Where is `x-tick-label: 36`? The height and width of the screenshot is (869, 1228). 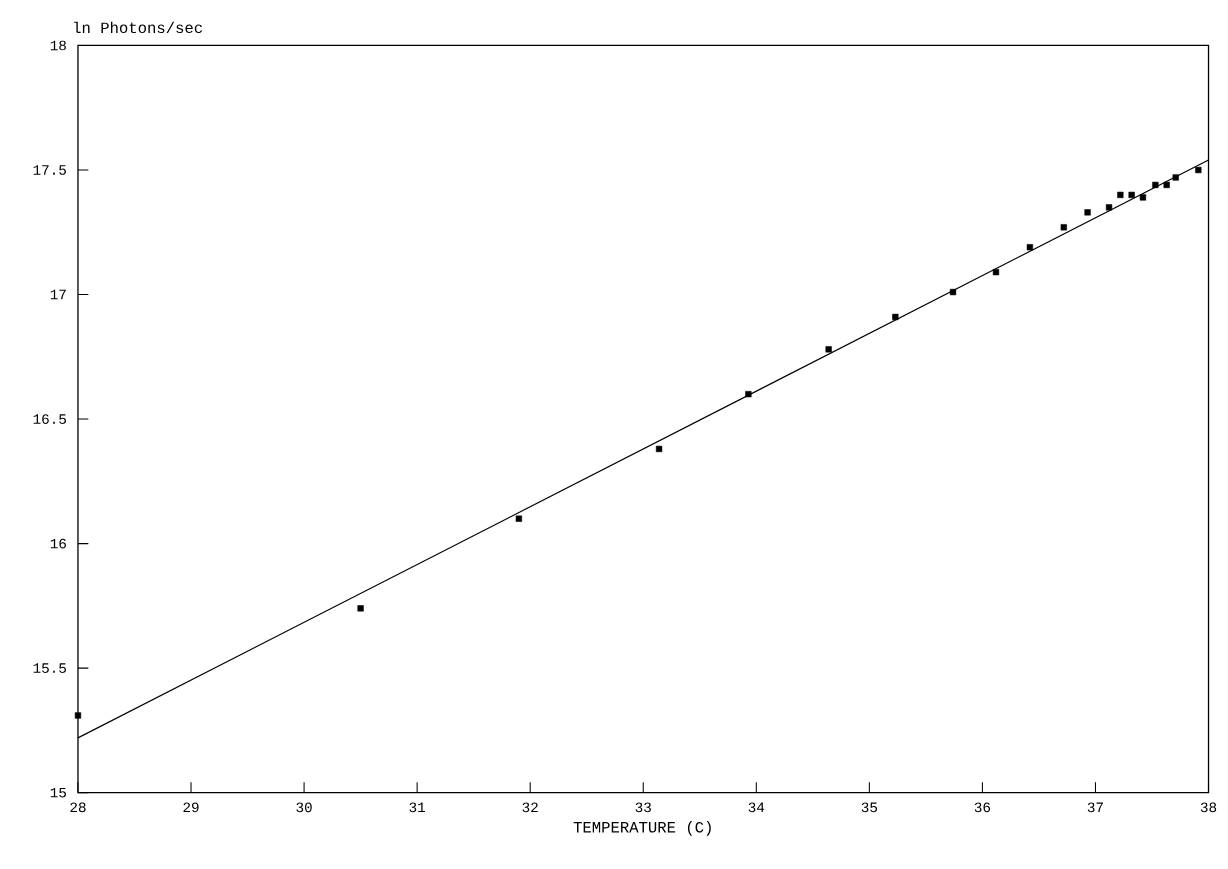 x-tick-label: 36 is located at coordinates (982, 807).